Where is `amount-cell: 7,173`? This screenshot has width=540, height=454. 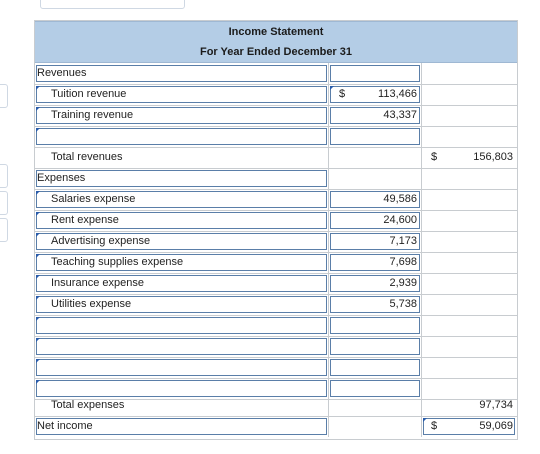
amount-cell: 7,173 is located at coordinates (375, 241).